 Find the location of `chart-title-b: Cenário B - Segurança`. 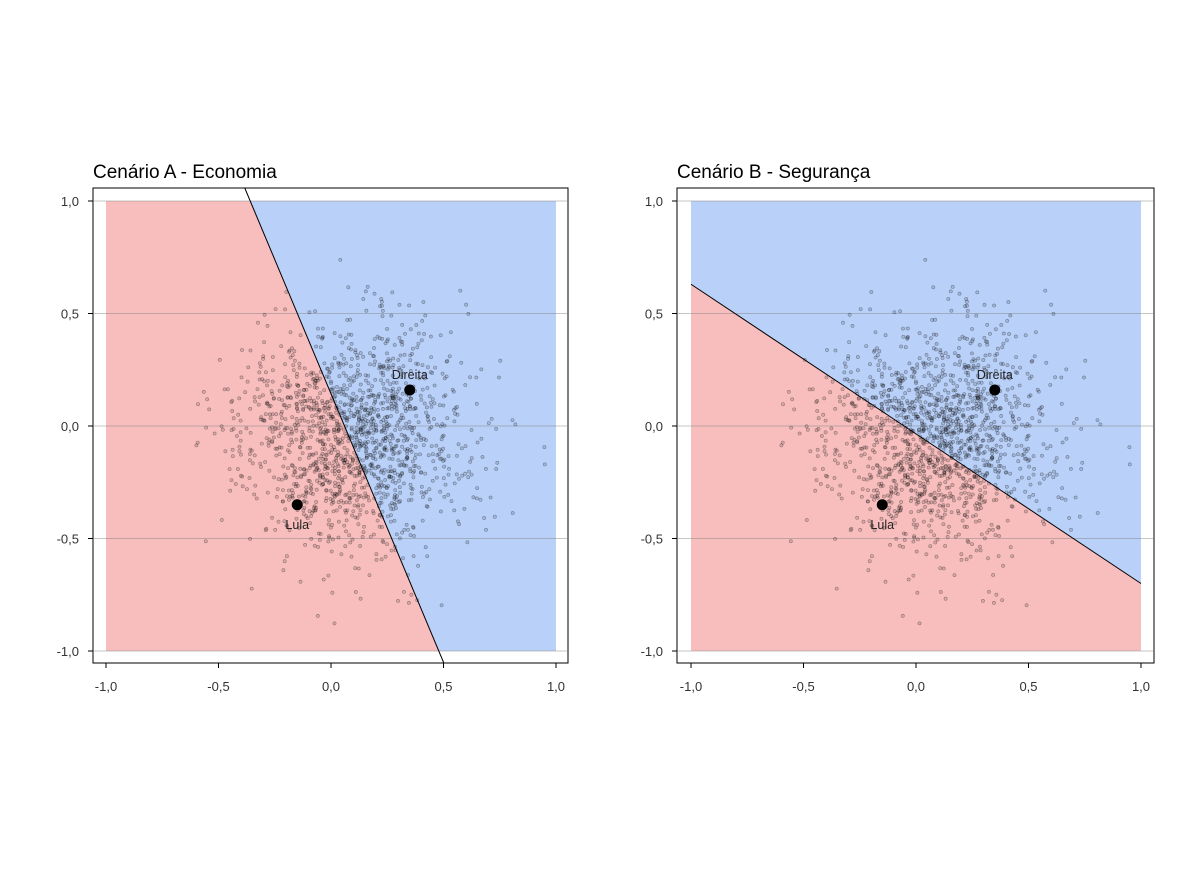

chart-title-b: Cenário B - Segurança is located at coordinates (774, 172).